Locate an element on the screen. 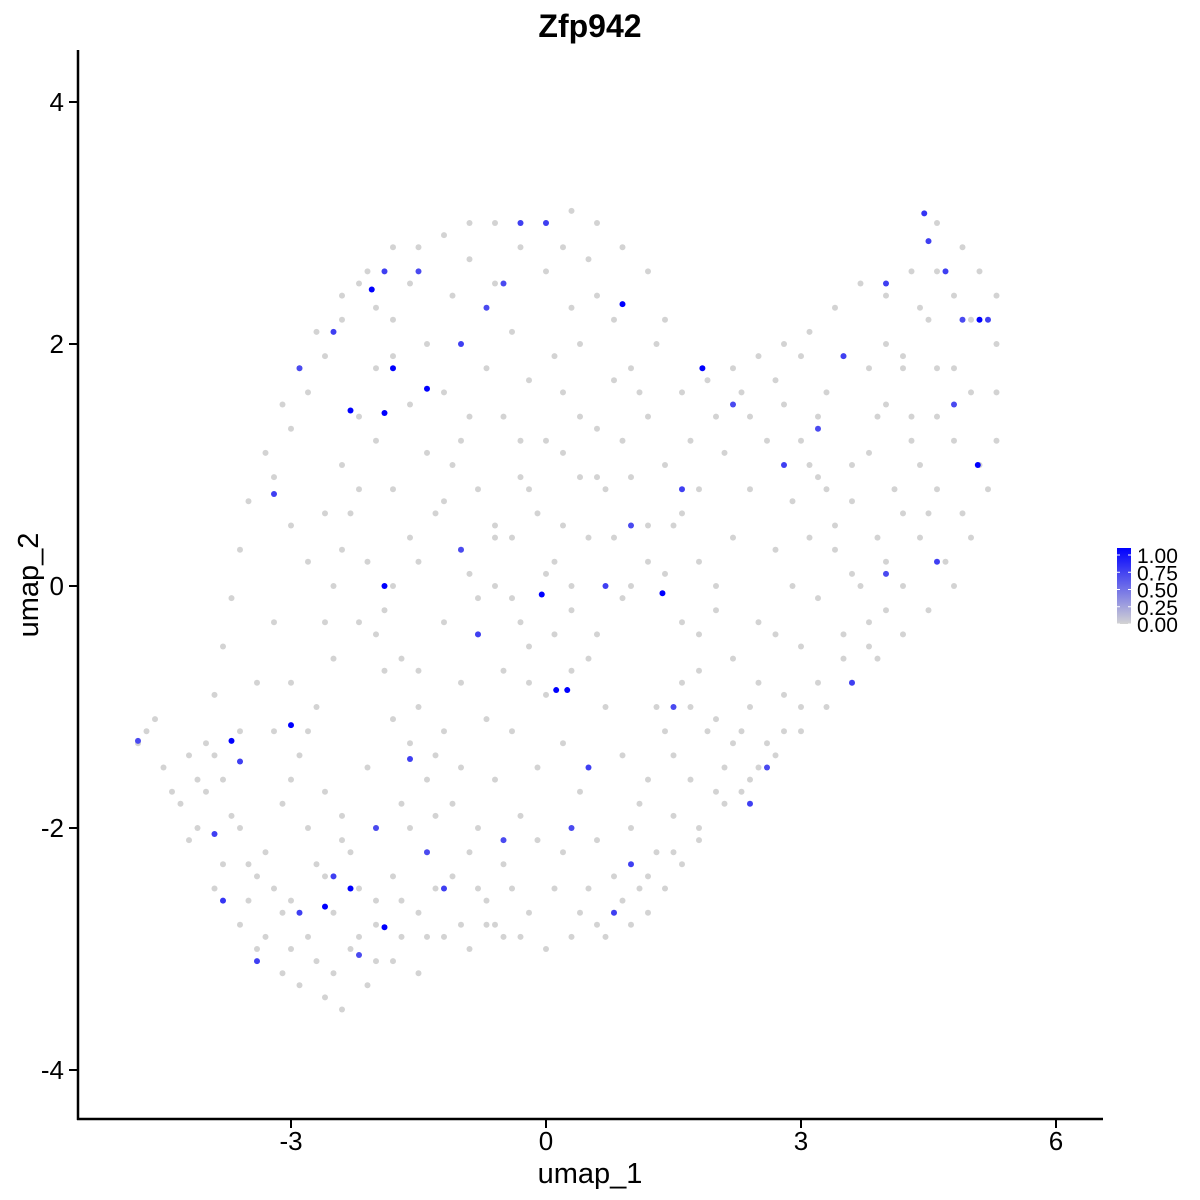  colorbar-labels: 1.000.750.500.250.00 is located at coordinates (1147, 591).